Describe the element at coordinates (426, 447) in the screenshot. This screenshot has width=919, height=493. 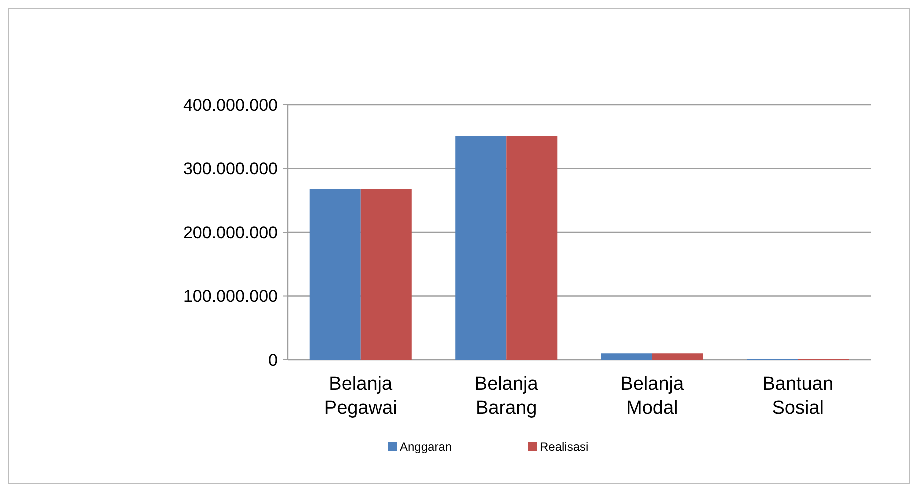
I see `legend-label: Anggaran` at that location.